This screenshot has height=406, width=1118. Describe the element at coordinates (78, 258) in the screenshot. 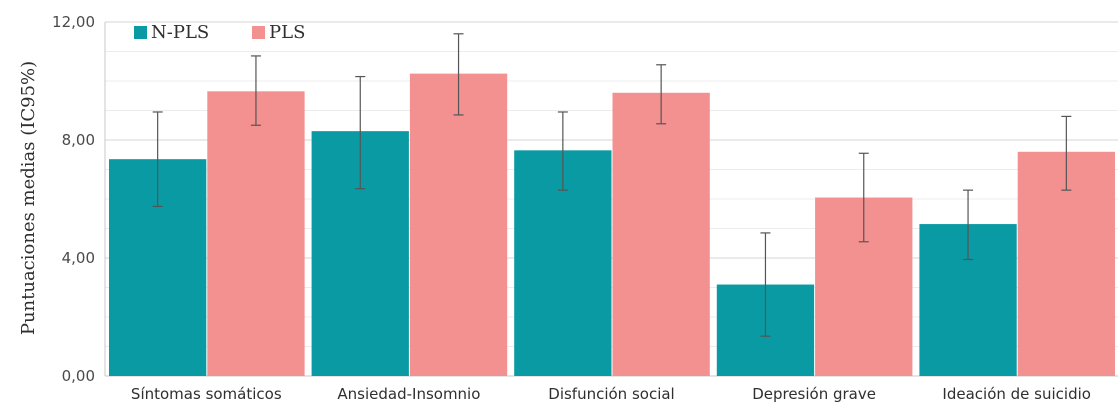

I see `y-tick-label: 4,00` at that location.